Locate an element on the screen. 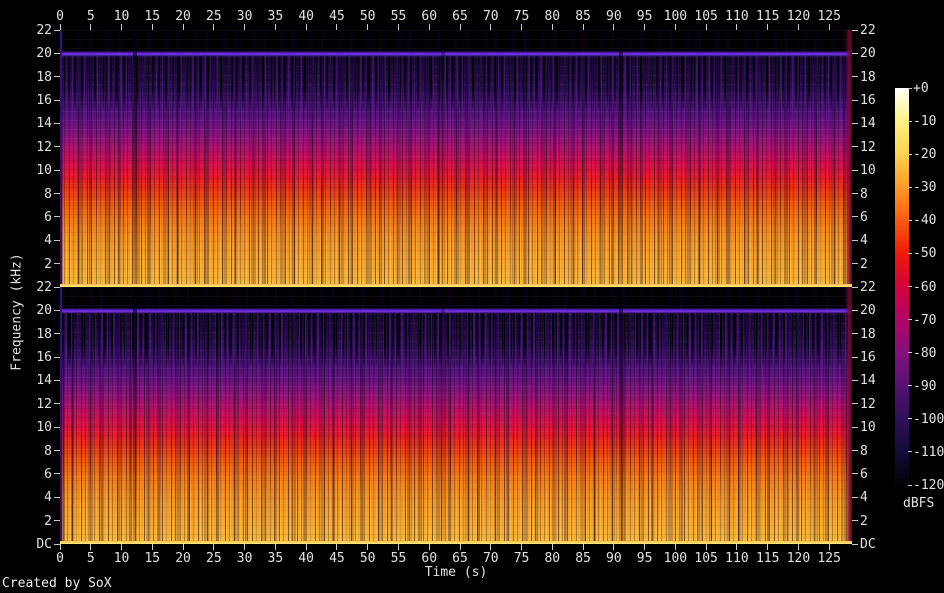 Image resolution: width=944 pixels, height=593 pixels. freq-tick-label: DC is located at coordinates (868, 544).